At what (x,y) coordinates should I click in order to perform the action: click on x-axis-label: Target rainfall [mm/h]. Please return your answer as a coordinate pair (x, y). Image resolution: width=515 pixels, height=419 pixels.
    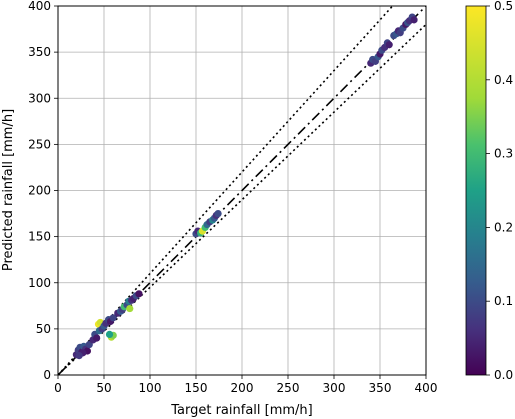
    Looking at the image, I should click on (241, 410).